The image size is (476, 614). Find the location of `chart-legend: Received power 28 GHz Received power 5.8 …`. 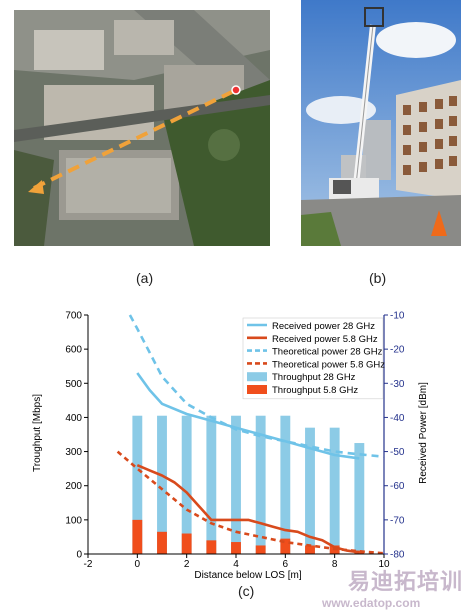

chart-legend: Received power 28 GHz Received power 5.8 … is located at coordinates (313, 358).